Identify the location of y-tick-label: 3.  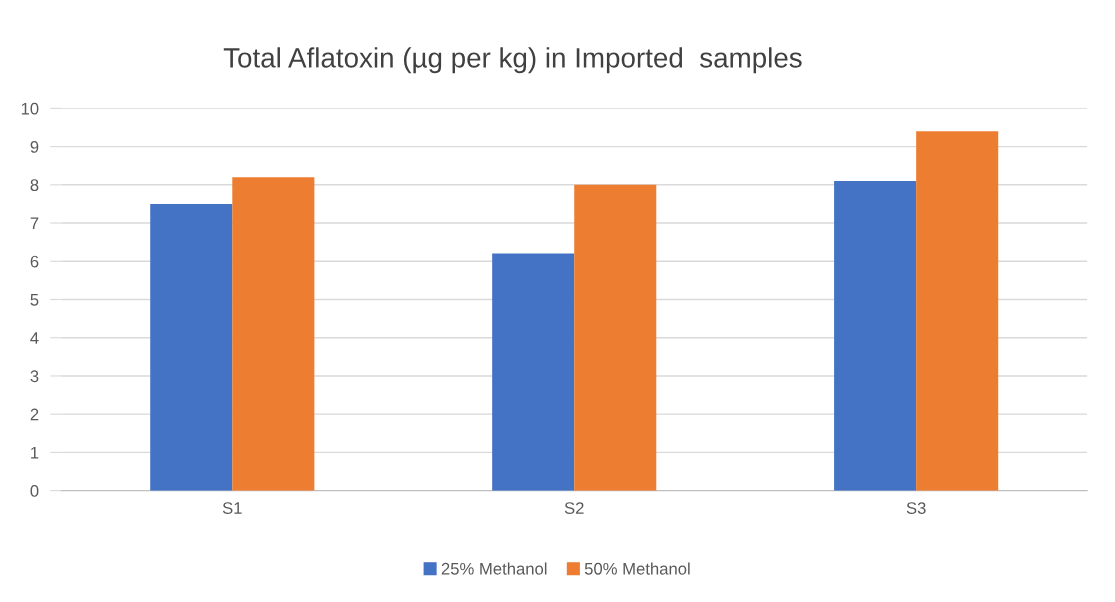
(34, 376).